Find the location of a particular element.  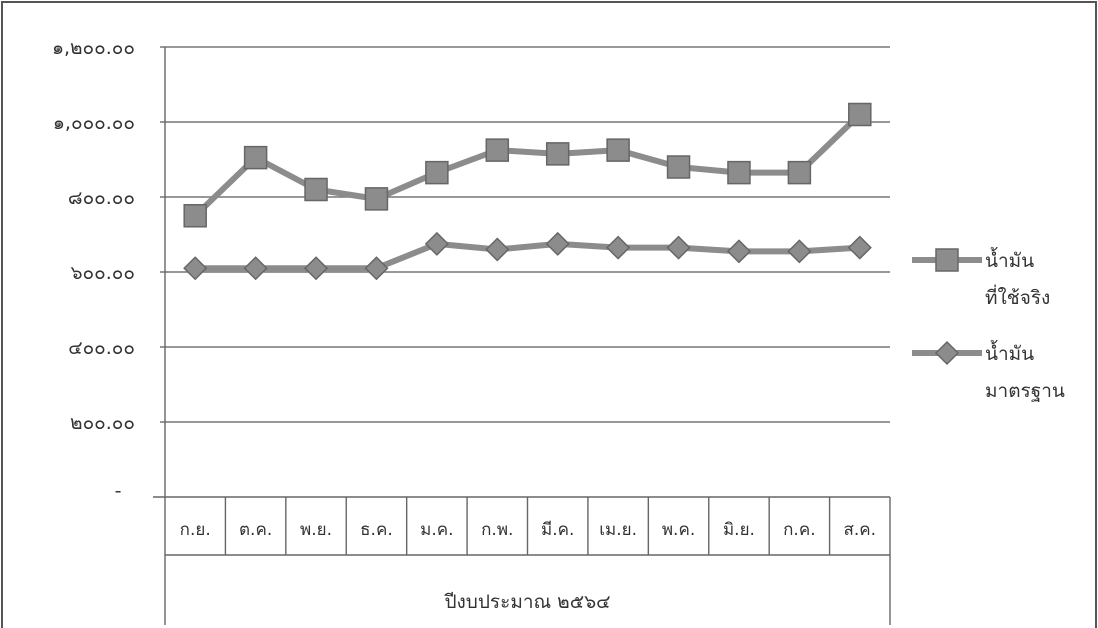

x-tick-label: พ.ย. is located at coordinates (316, 530).